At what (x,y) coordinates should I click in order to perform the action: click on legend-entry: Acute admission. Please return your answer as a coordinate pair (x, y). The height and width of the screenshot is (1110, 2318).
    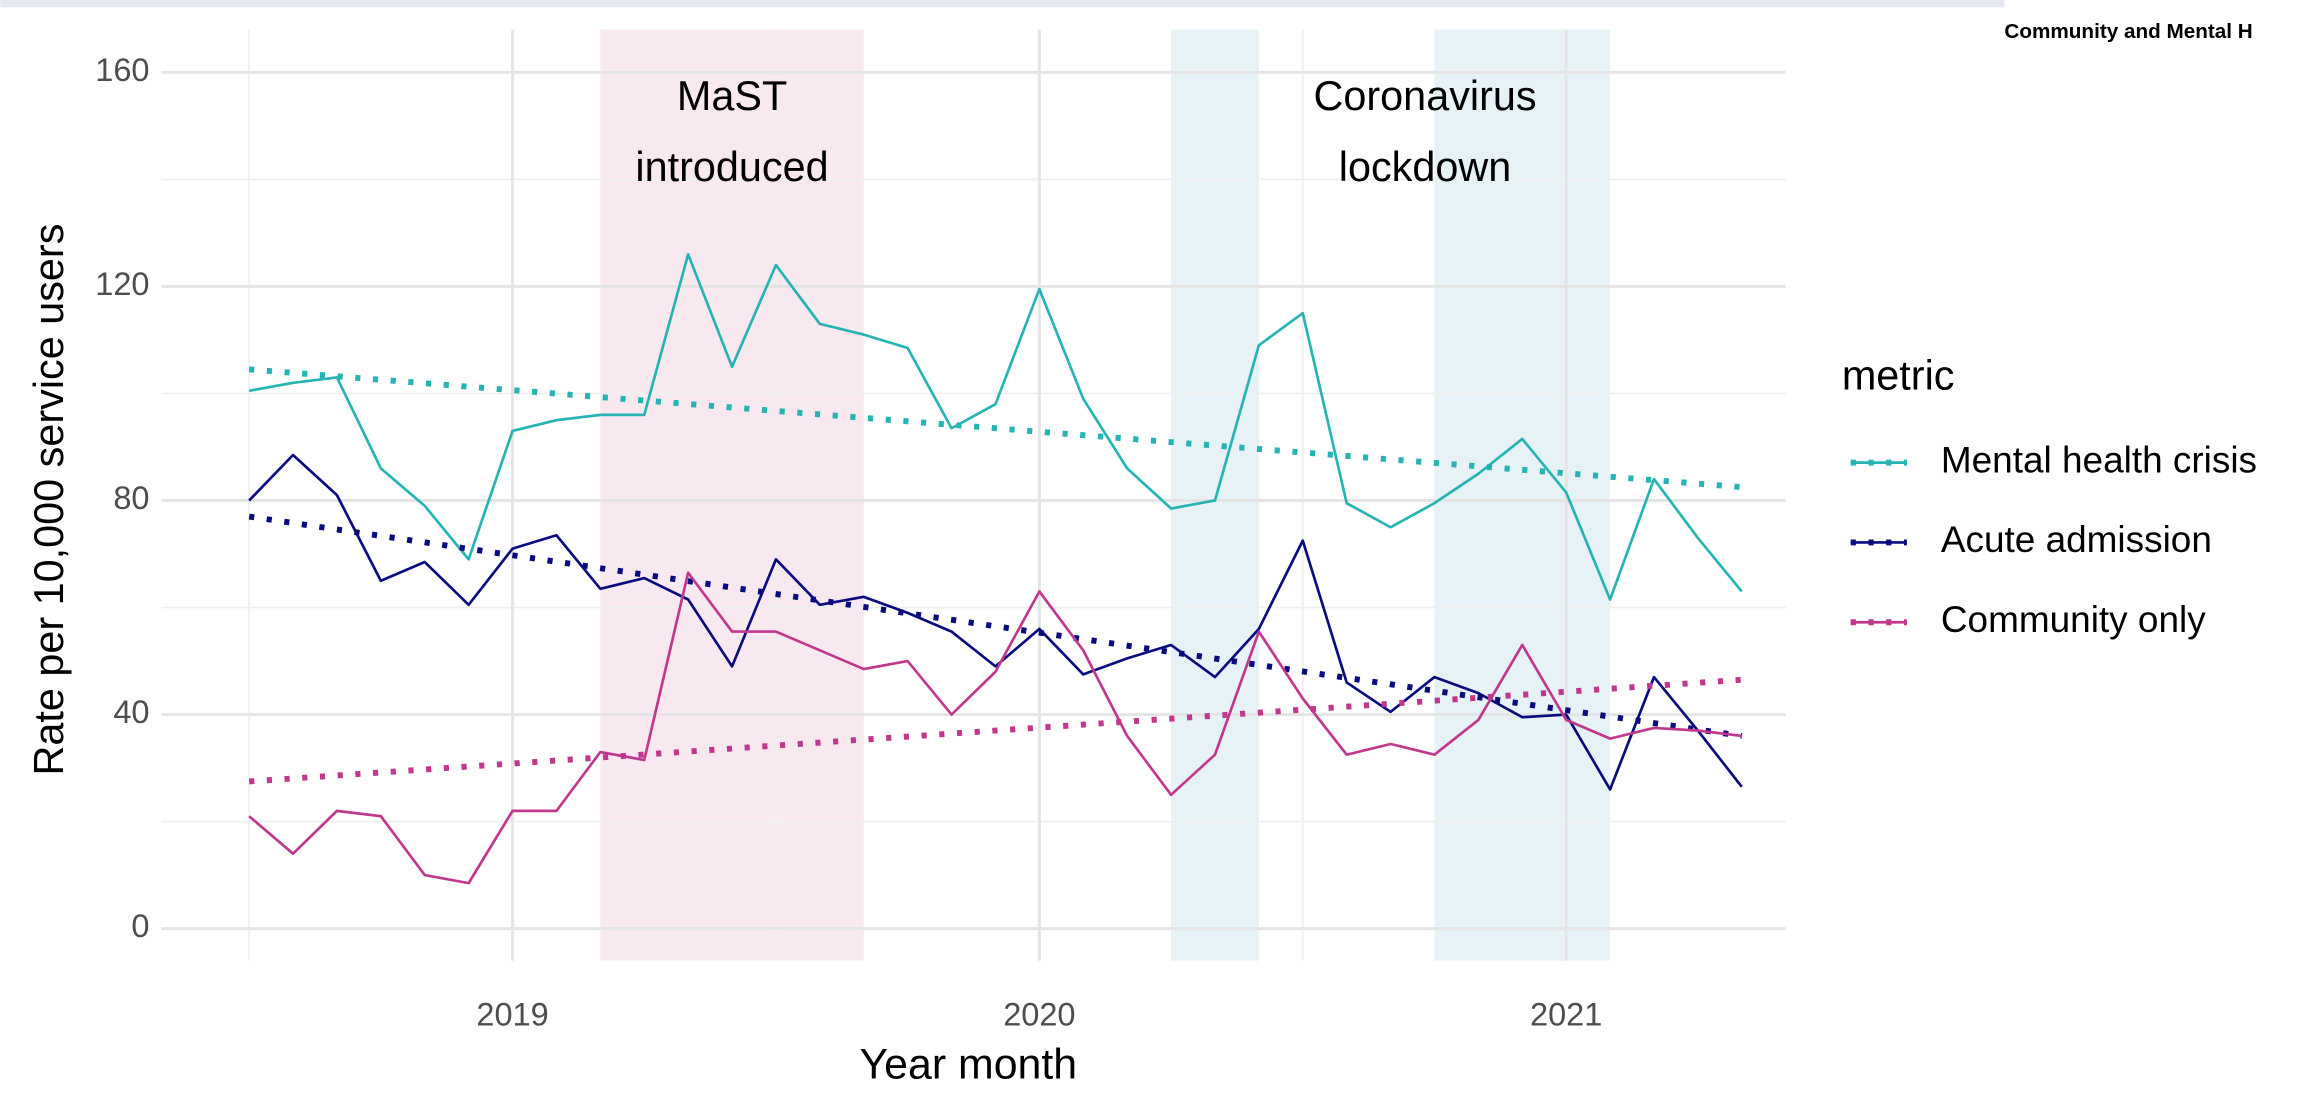
    Looking at the image, I should click on (2031, 539).